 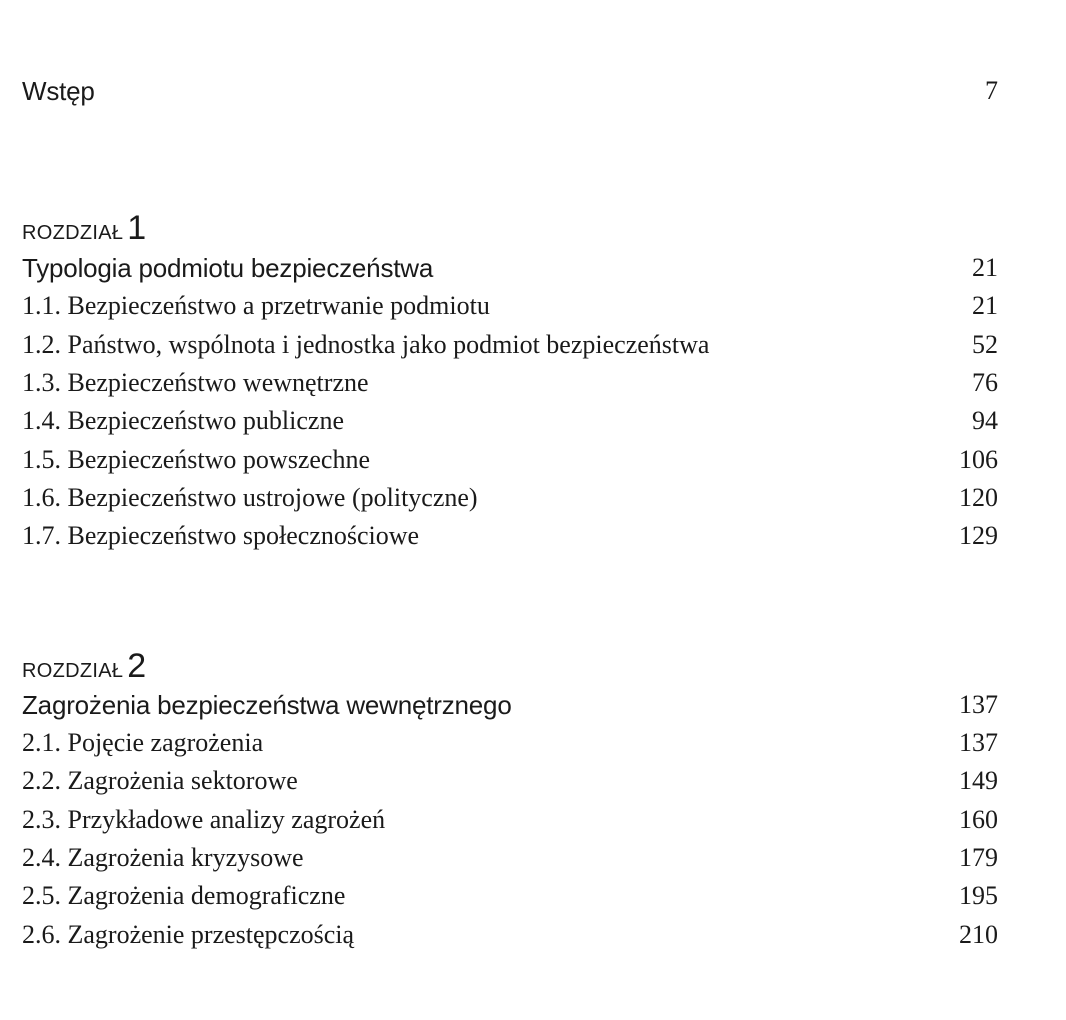 What do you see at coordinates (183, 420) in the screenshot?
I see `entry-title: 1.4. Bezpieczeństwo publiczne` at bounding box center [183, 420].